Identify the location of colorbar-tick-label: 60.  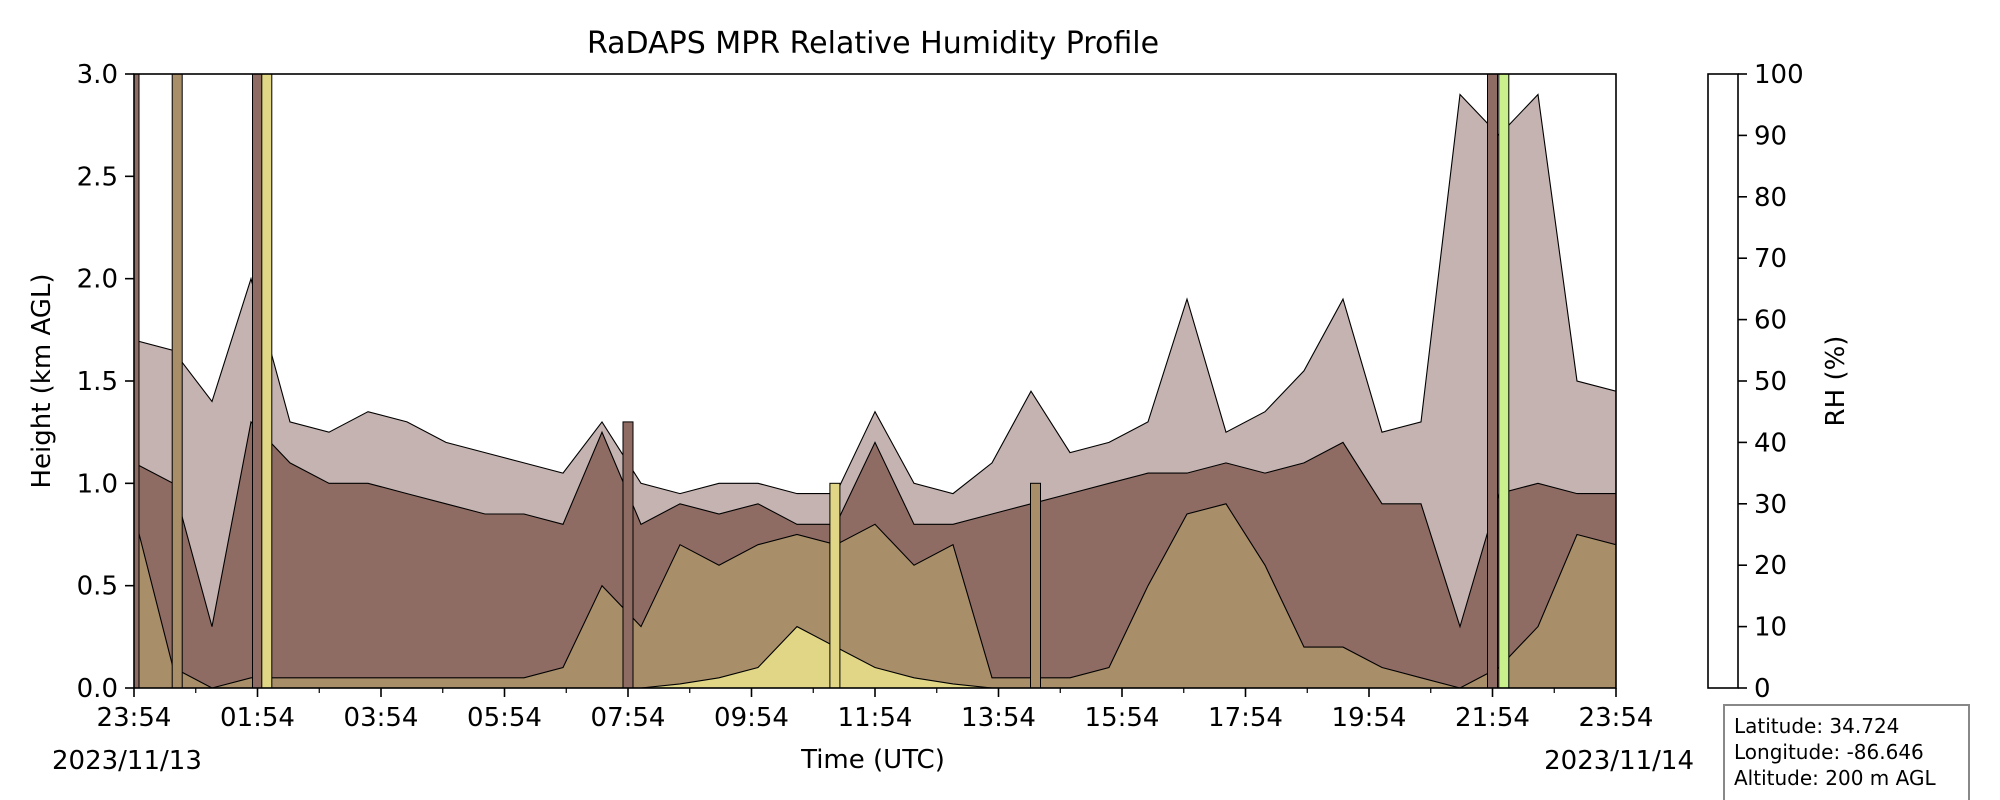
(1770, 321).